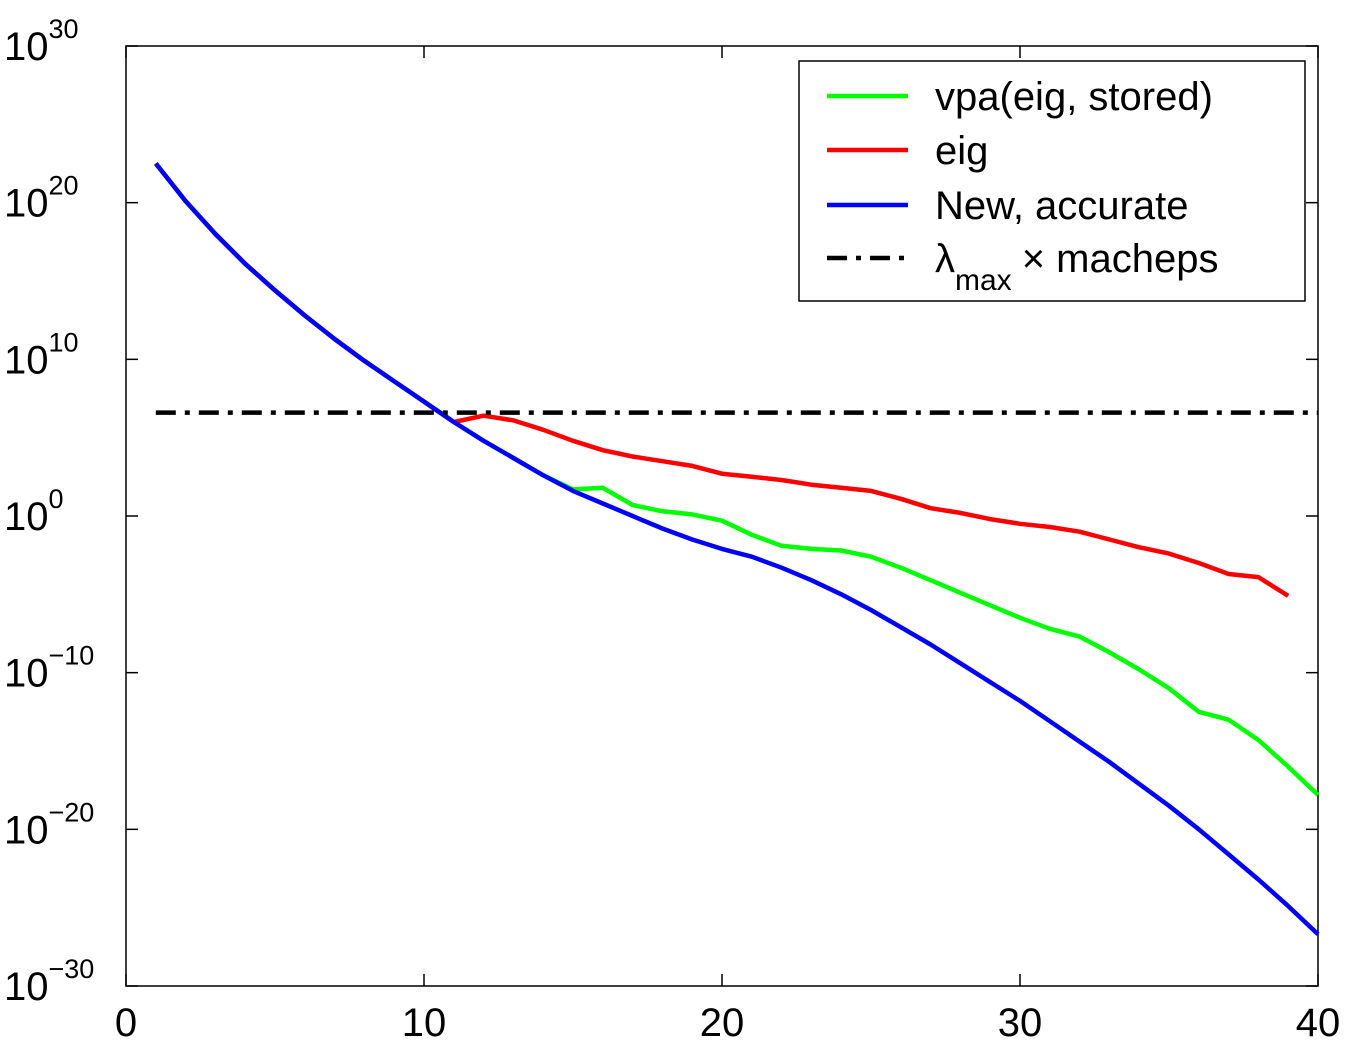  Describe the element at coordinates (1318, 1022) in the screenshot. I see `x-tick-label: 40` at that location.